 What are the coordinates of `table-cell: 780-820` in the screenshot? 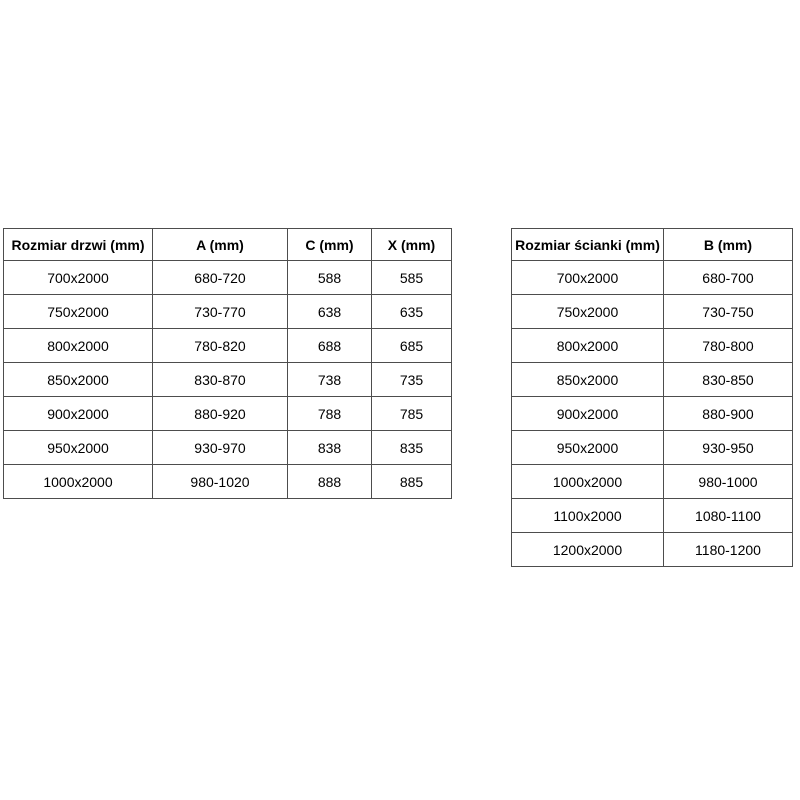 It's located at (220, 345).